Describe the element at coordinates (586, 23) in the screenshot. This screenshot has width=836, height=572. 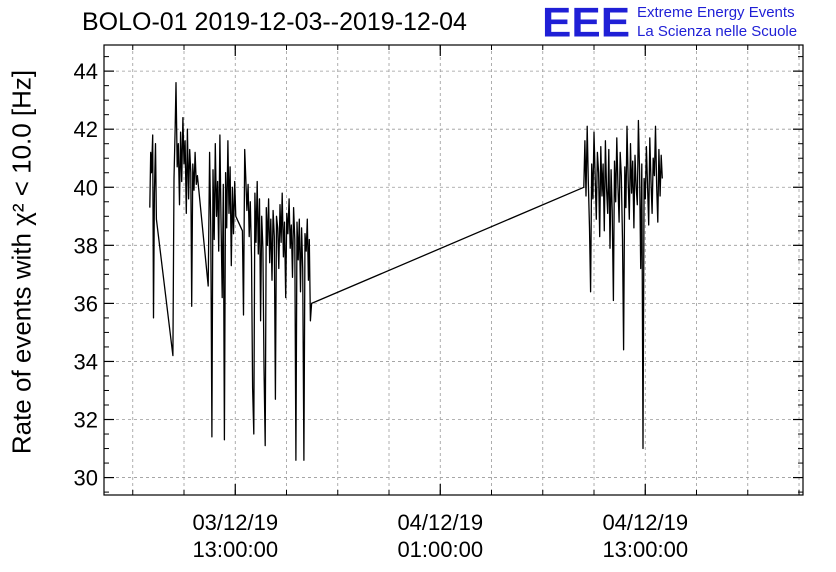
I see `eee-logo: EEE` at that location.